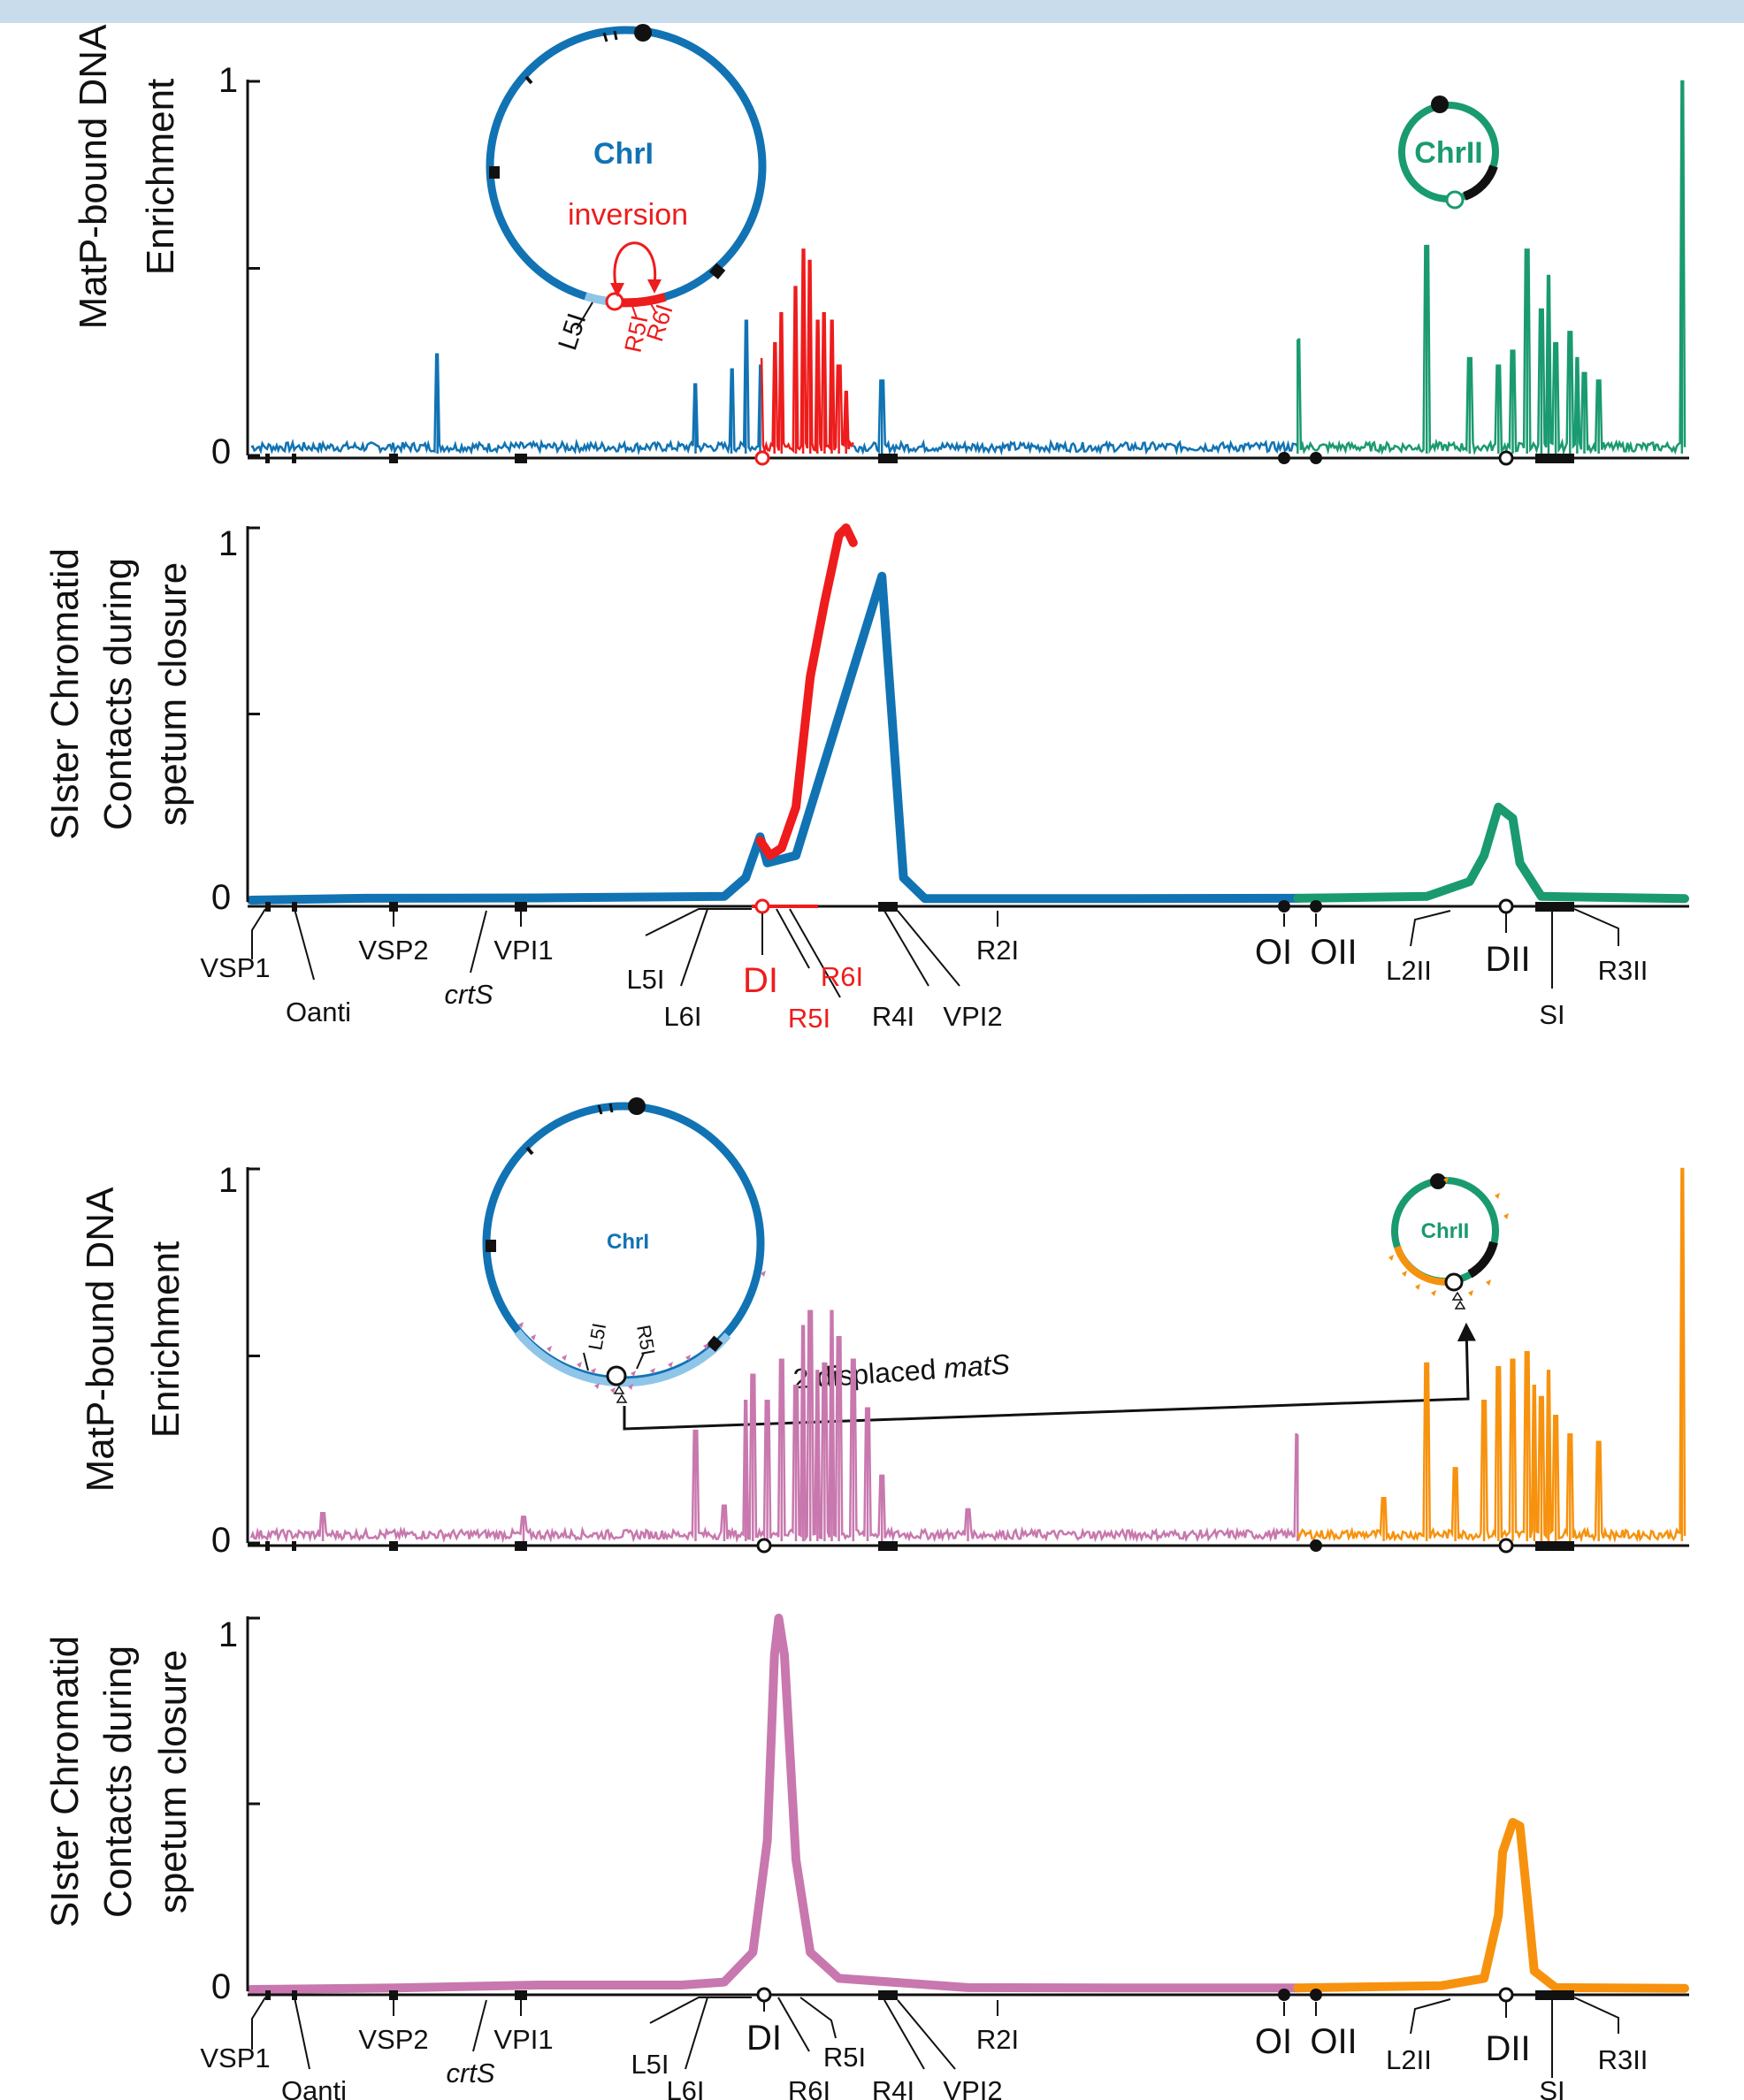 Image resolution: width=1744 pixels, height=2100 pixels. What do you see at coordinates (294, 1546) in the screenshot?
I see `marker3-Oanti` at bounding box center [294, 1546].